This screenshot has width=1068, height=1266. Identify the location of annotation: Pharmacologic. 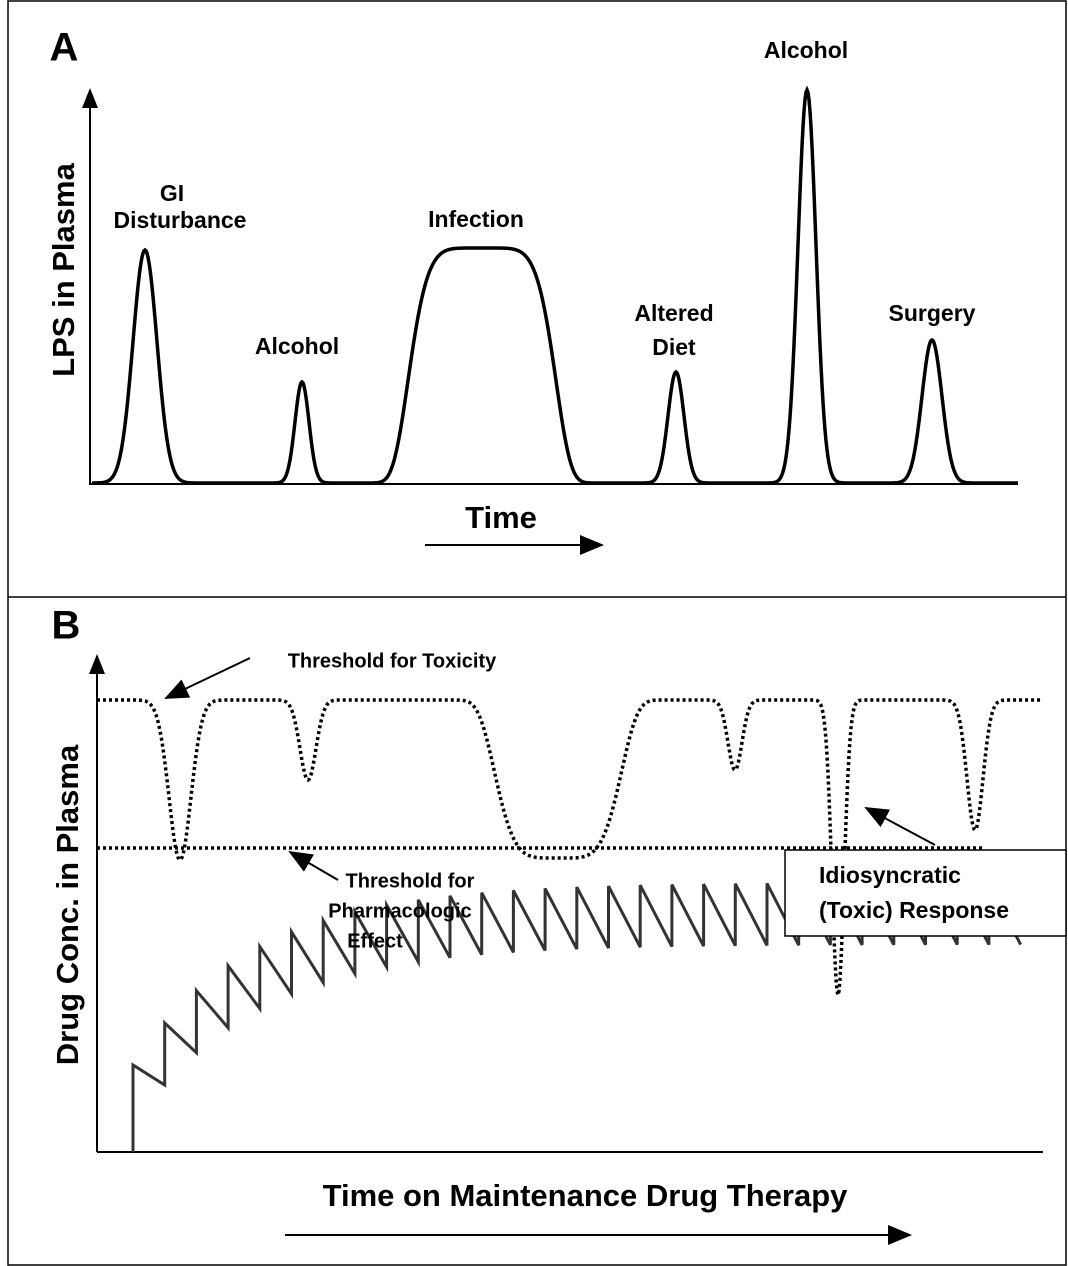
(399, 911).